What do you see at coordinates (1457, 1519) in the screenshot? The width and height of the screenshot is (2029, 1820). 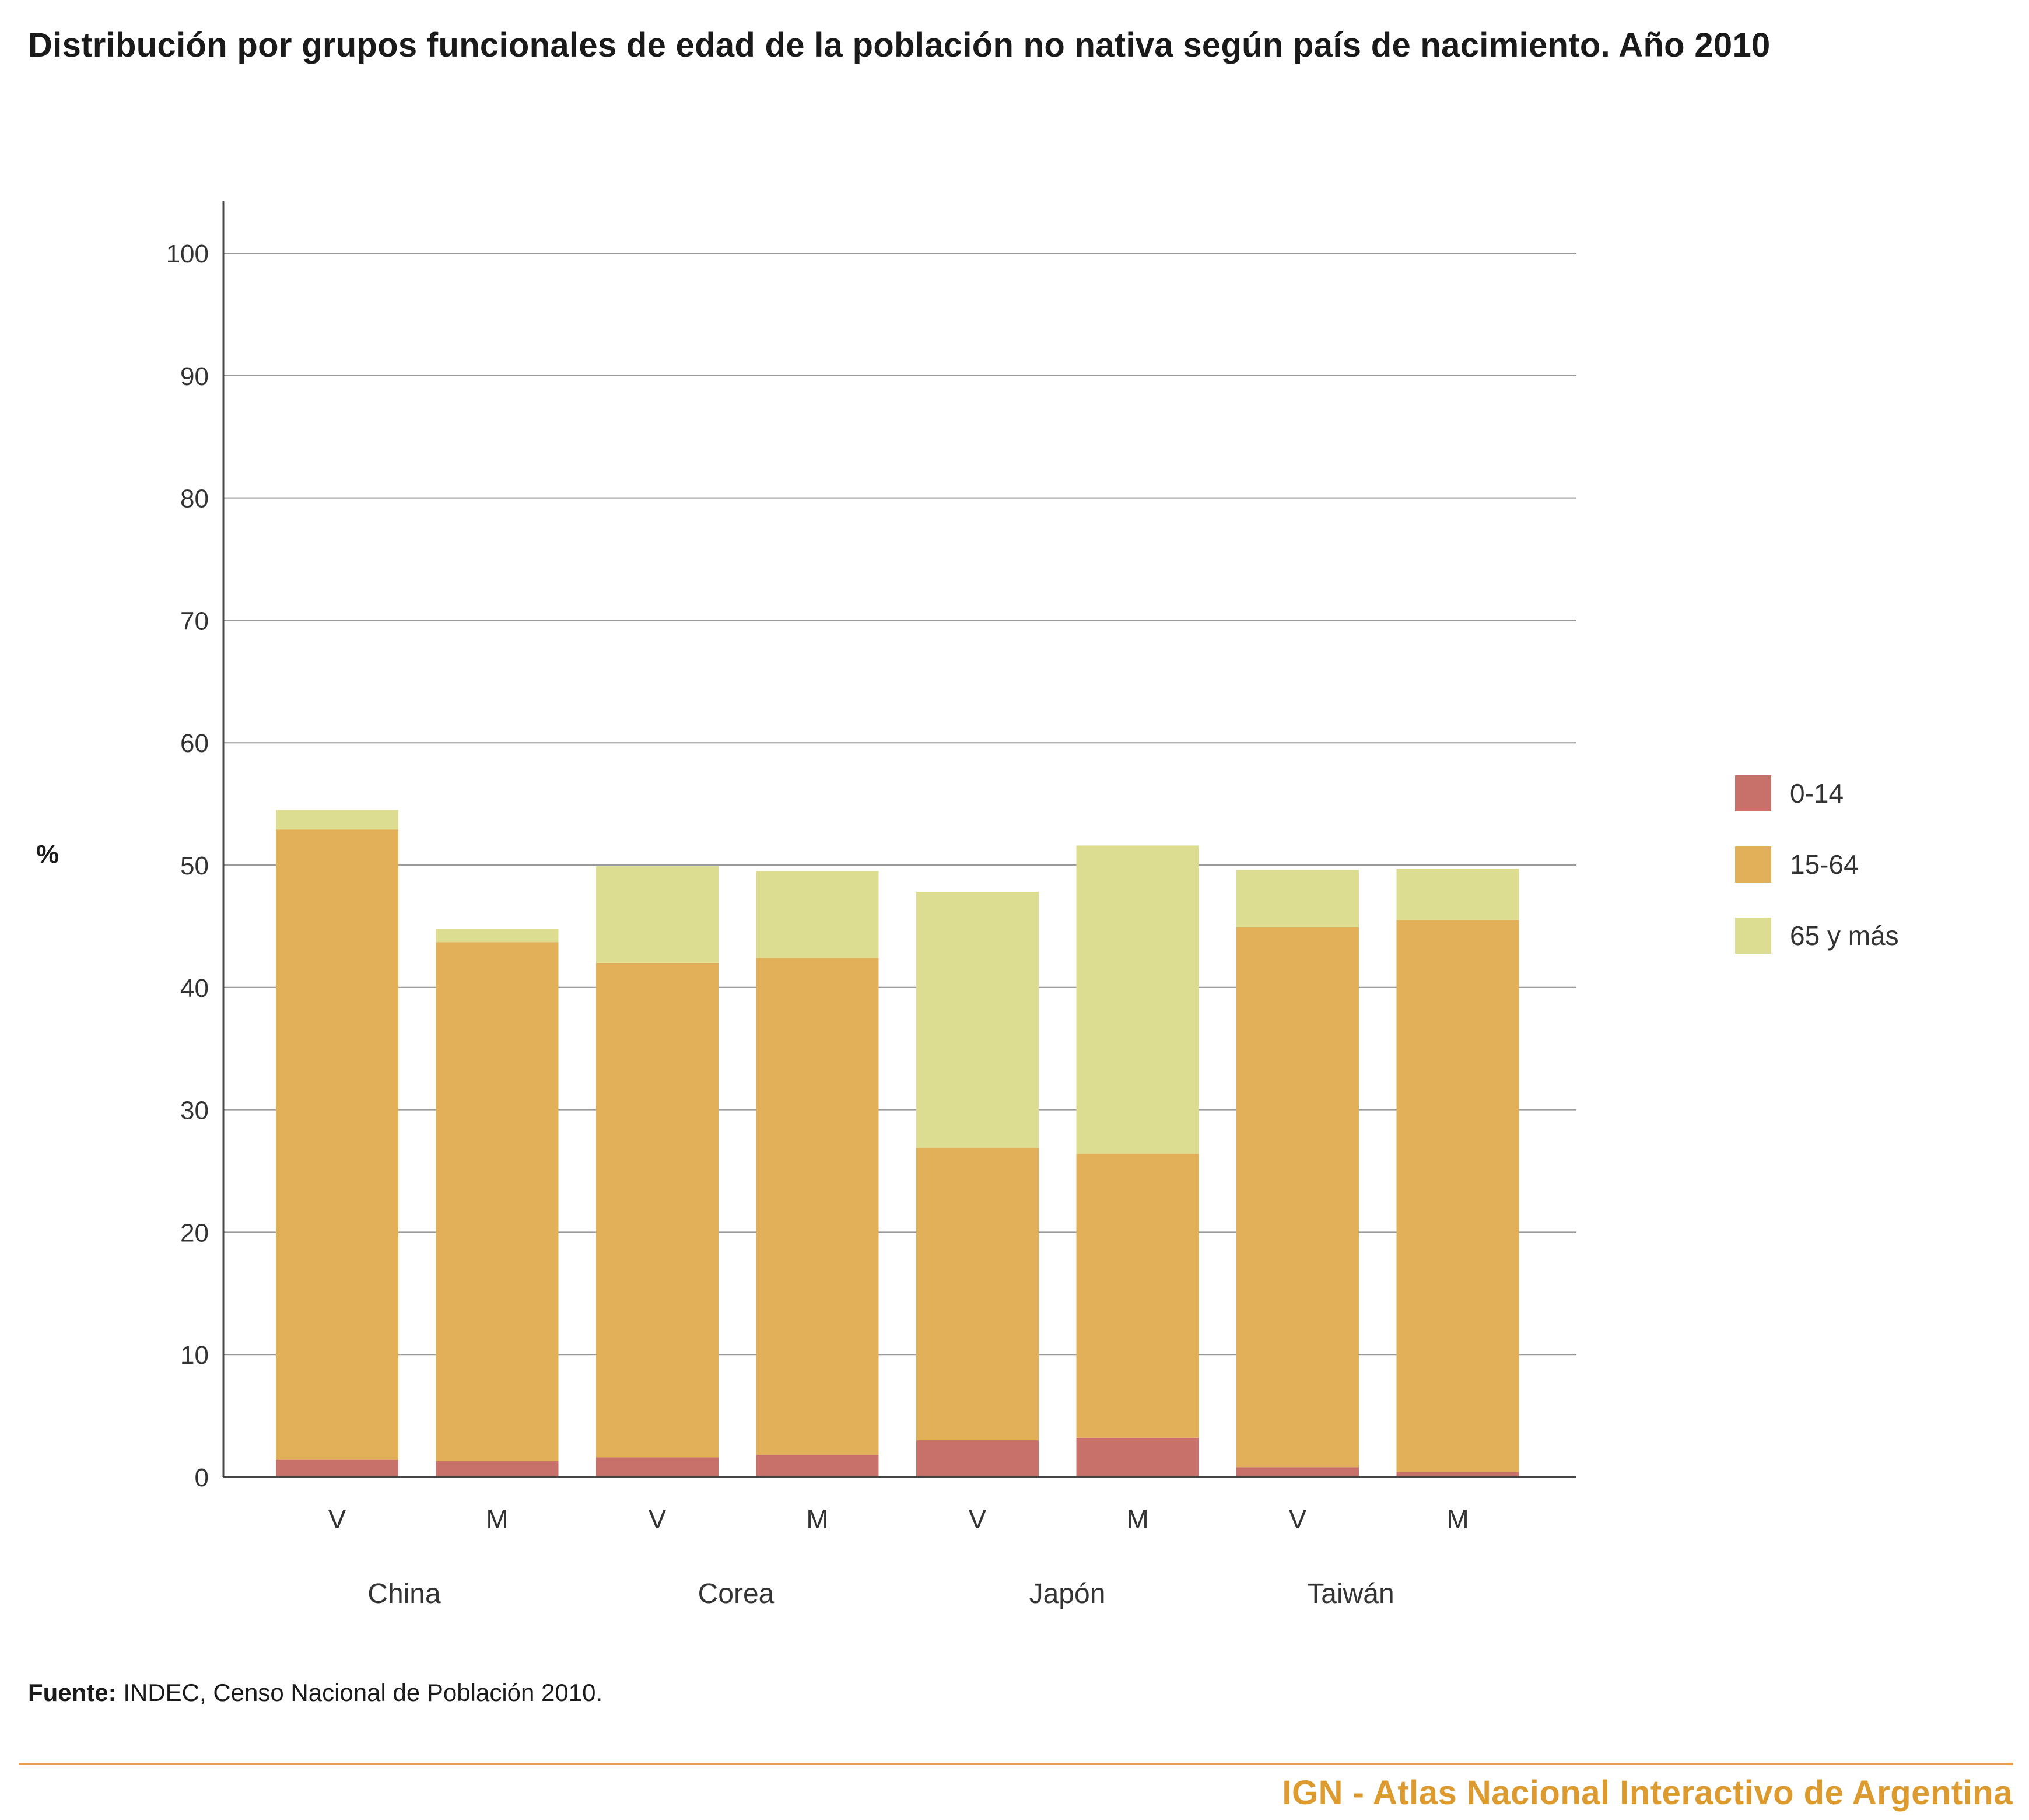 I see `x-tick-label-7: M` at bounding box center [1457, 1519].